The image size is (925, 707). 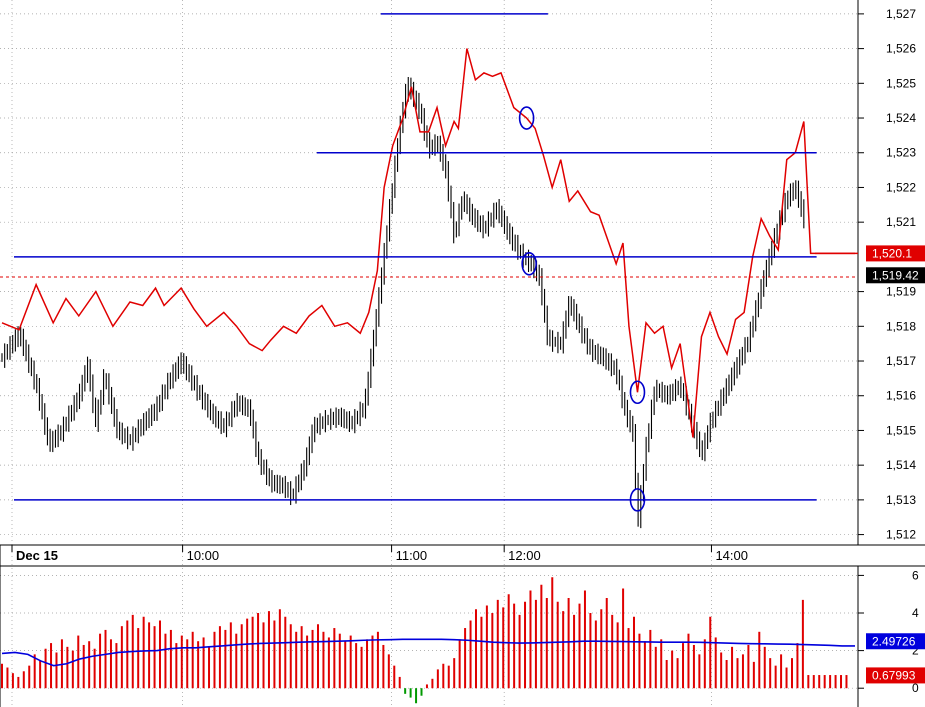 I want to click on overlay-value-label: 1,520.1, so click(x=895, y=253).